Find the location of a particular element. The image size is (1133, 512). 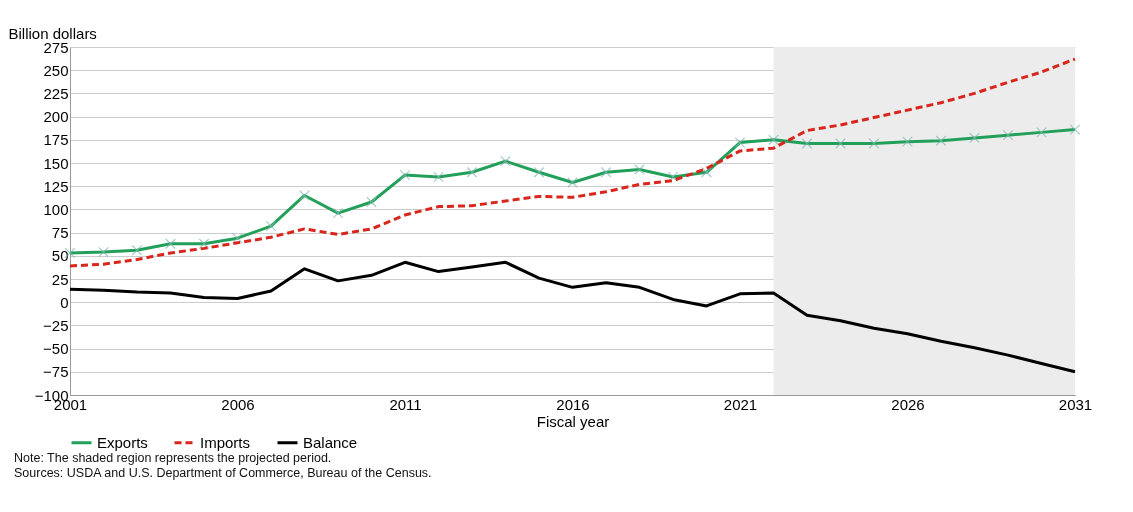

y-tick-label: 100 is located at coordinates (56, 209).